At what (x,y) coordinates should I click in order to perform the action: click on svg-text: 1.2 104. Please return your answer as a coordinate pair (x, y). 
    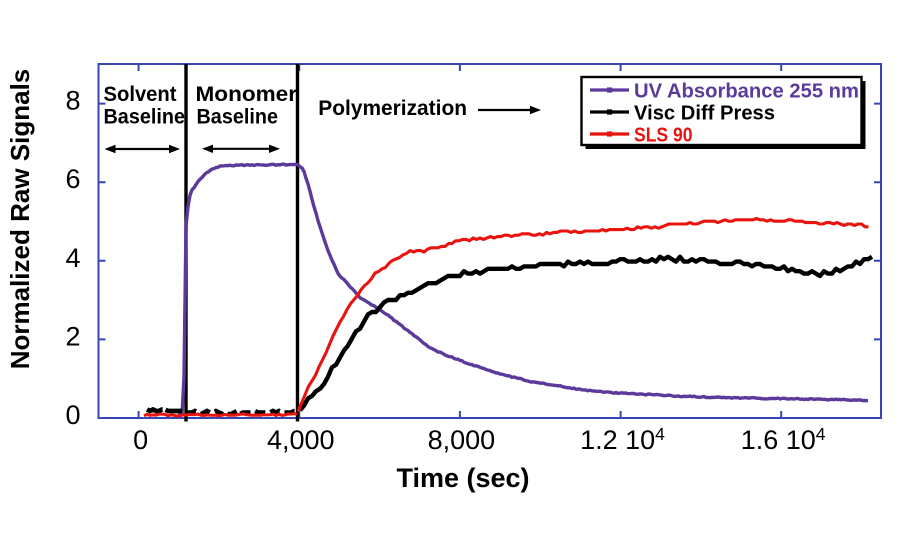
    Looking at the image, I should click on (622, 439).